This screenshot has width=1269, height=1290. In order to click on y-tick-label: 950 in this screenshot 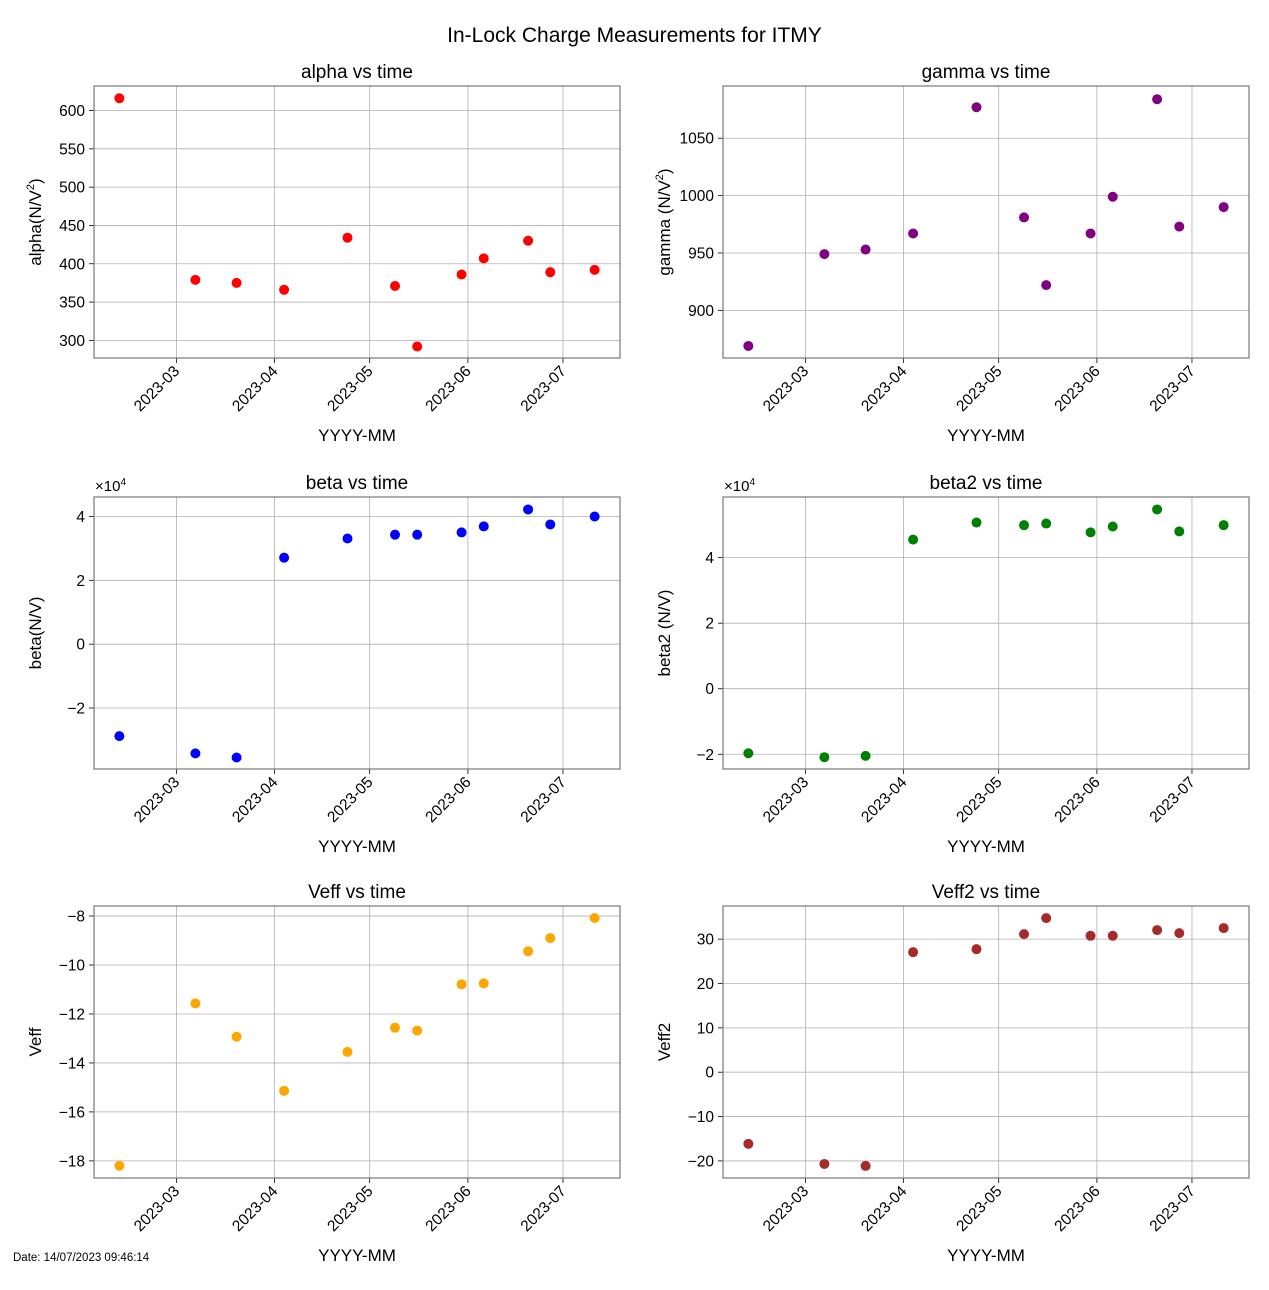, I will do `click(701, 253)`.